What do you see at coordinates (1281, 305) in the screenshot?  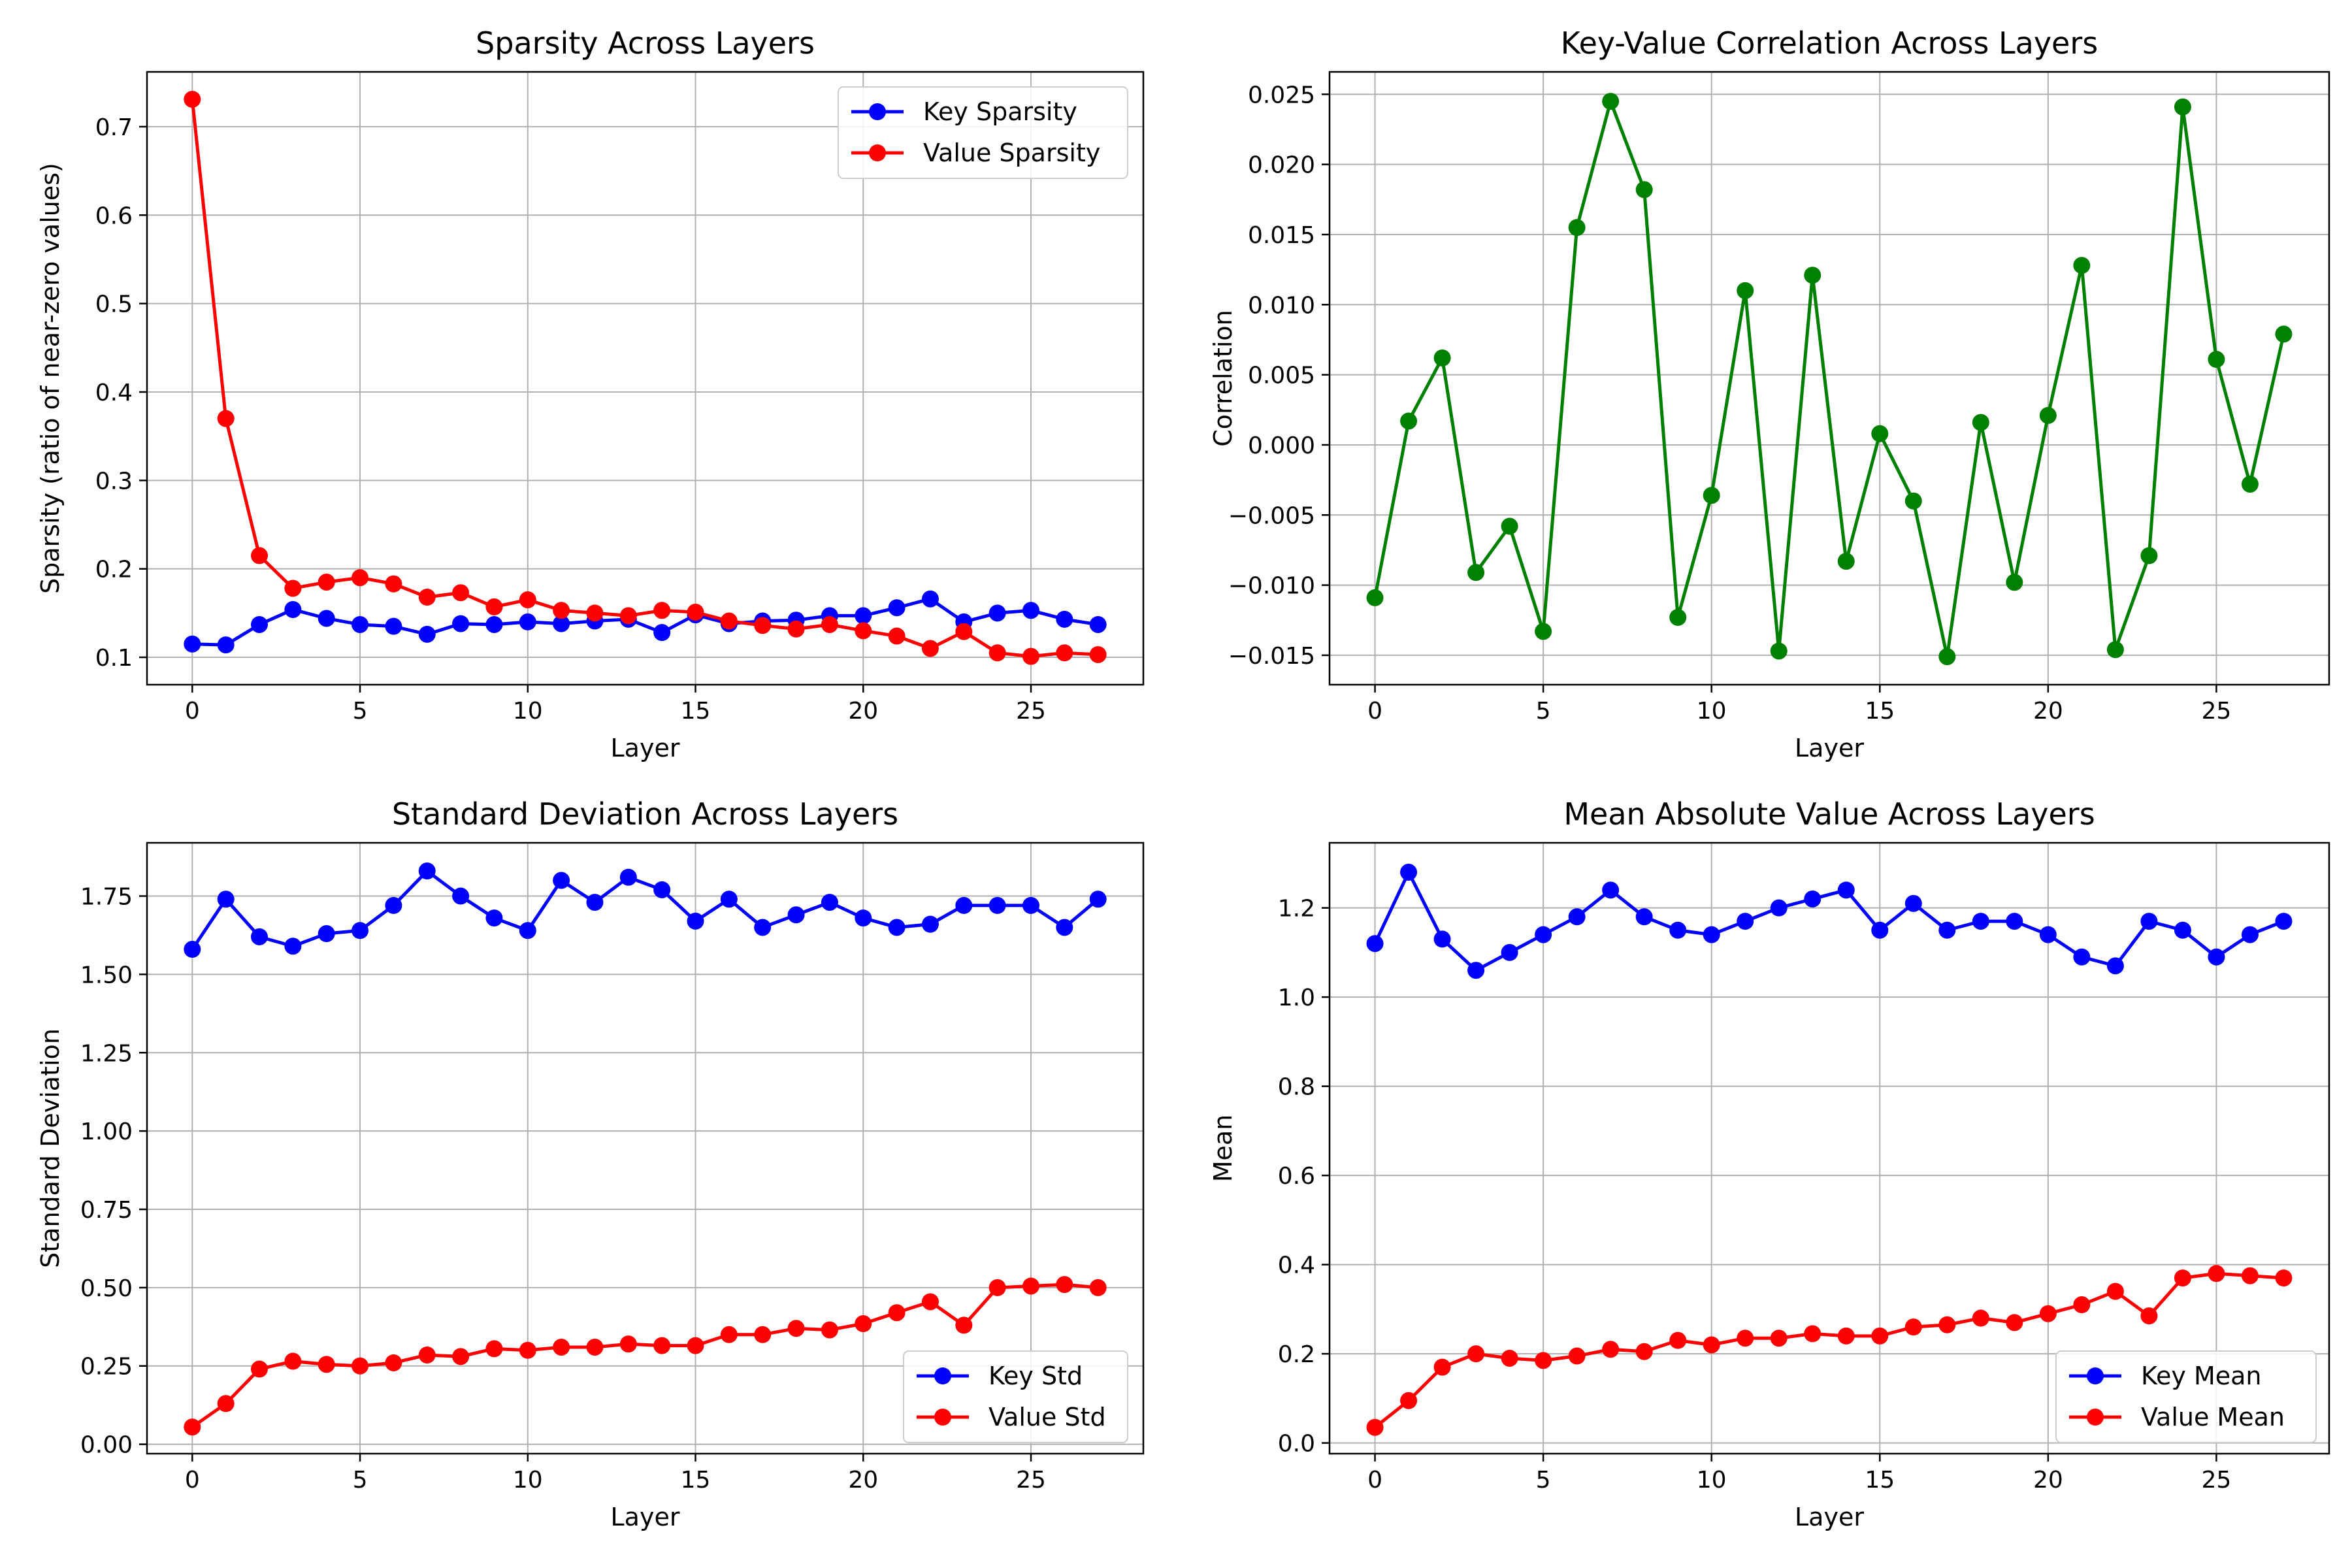 I see `y-tick-label: 0.010` at bounding box center [1281, 305].